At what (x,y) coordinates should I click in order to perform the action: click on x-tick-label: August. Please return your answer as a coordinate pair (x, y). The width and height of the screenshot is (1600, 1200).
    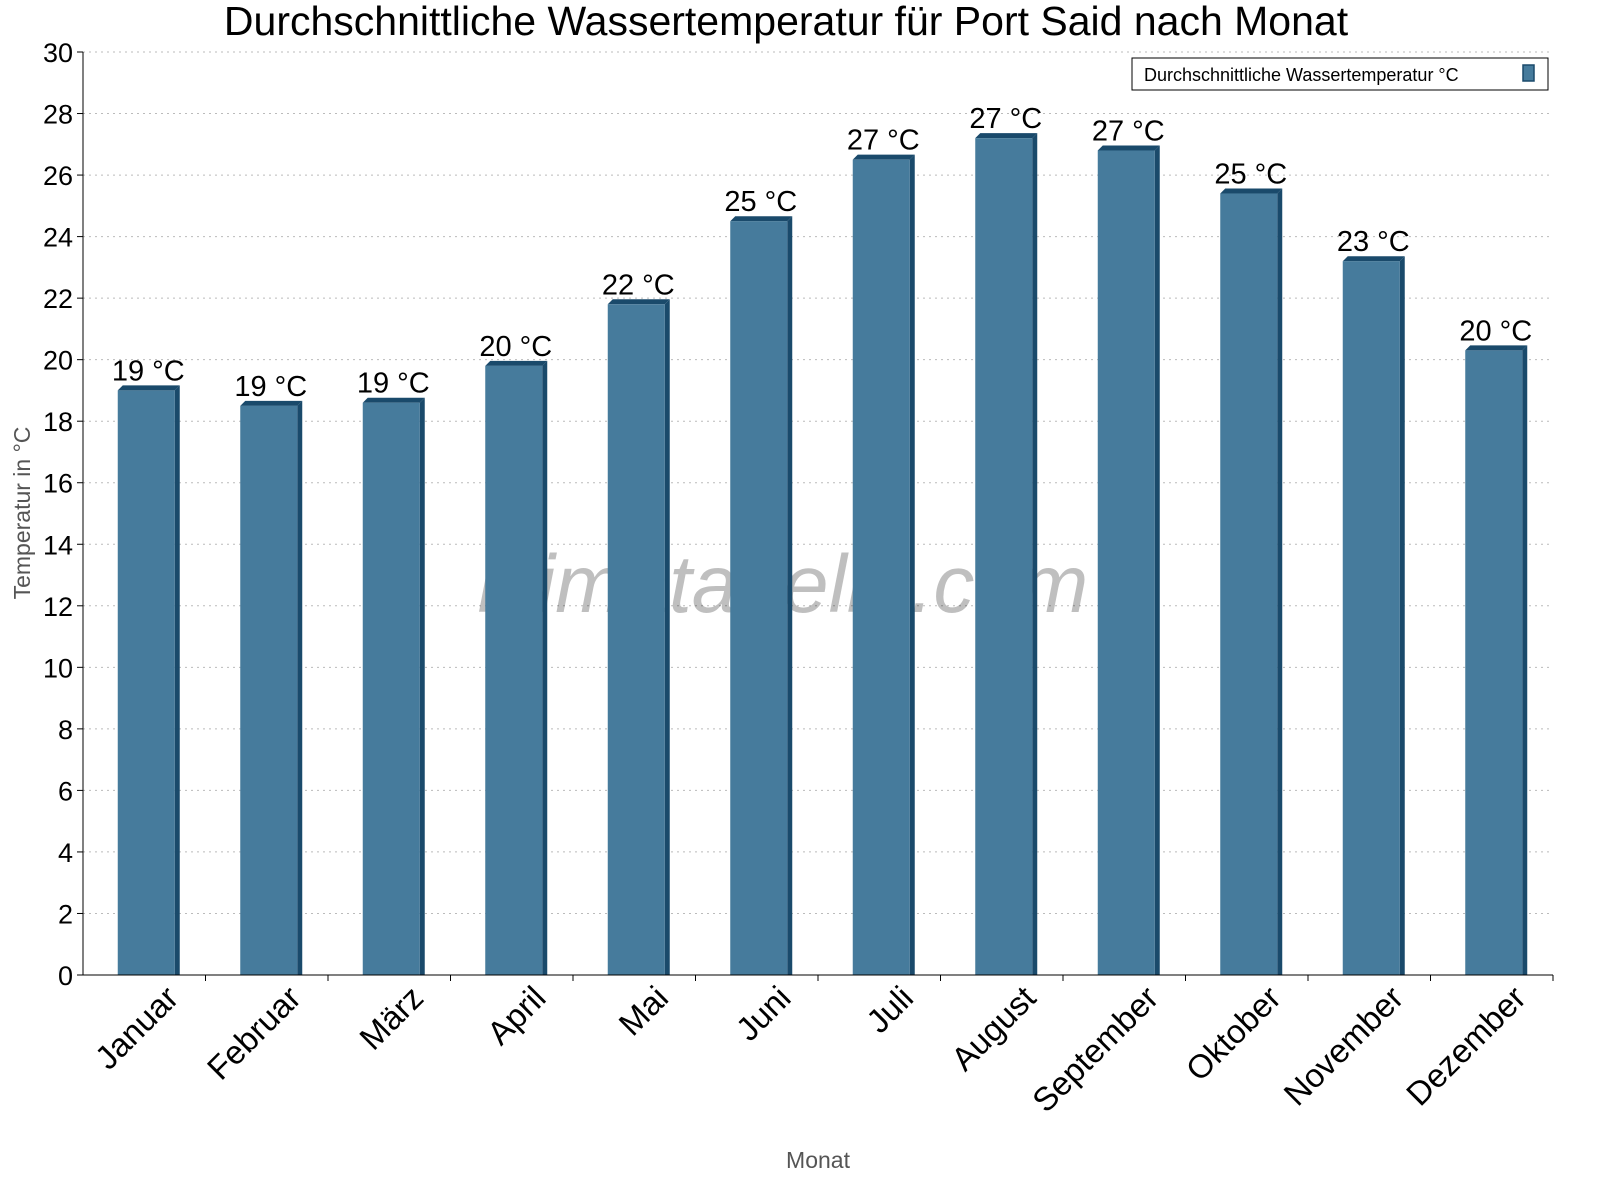
    Looking at the image, I should click on (993, 1028).